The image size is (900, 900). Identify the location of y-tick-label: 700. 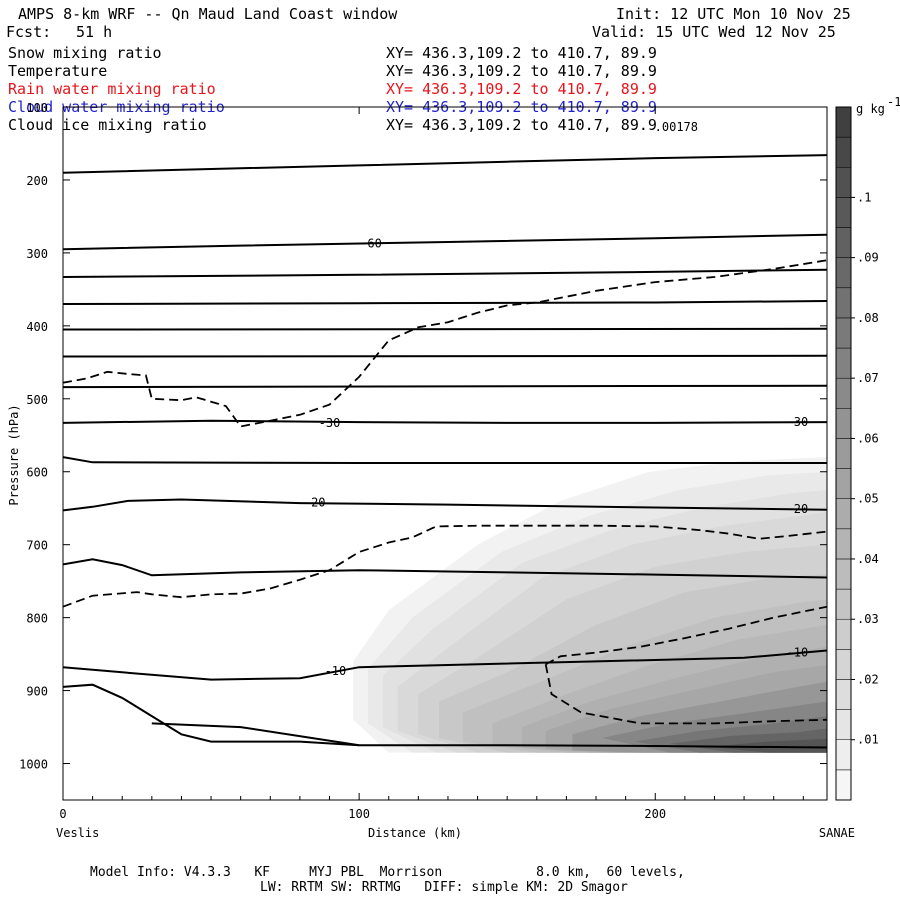
(37, 546).